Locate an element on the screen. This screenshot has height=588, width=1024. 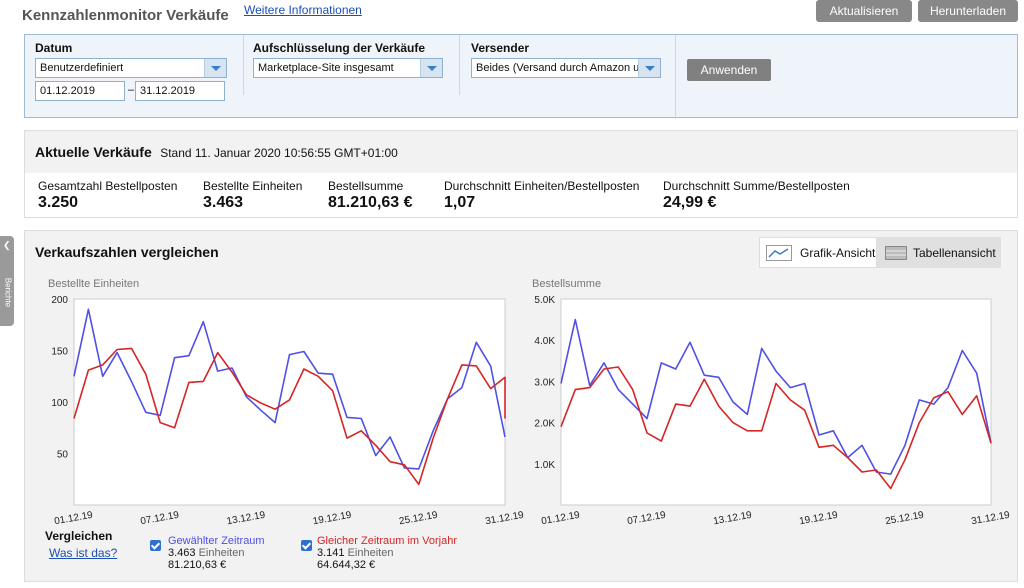
metric-label: Gesamtzahl Bestellposten is located at coordinates (108, 186).